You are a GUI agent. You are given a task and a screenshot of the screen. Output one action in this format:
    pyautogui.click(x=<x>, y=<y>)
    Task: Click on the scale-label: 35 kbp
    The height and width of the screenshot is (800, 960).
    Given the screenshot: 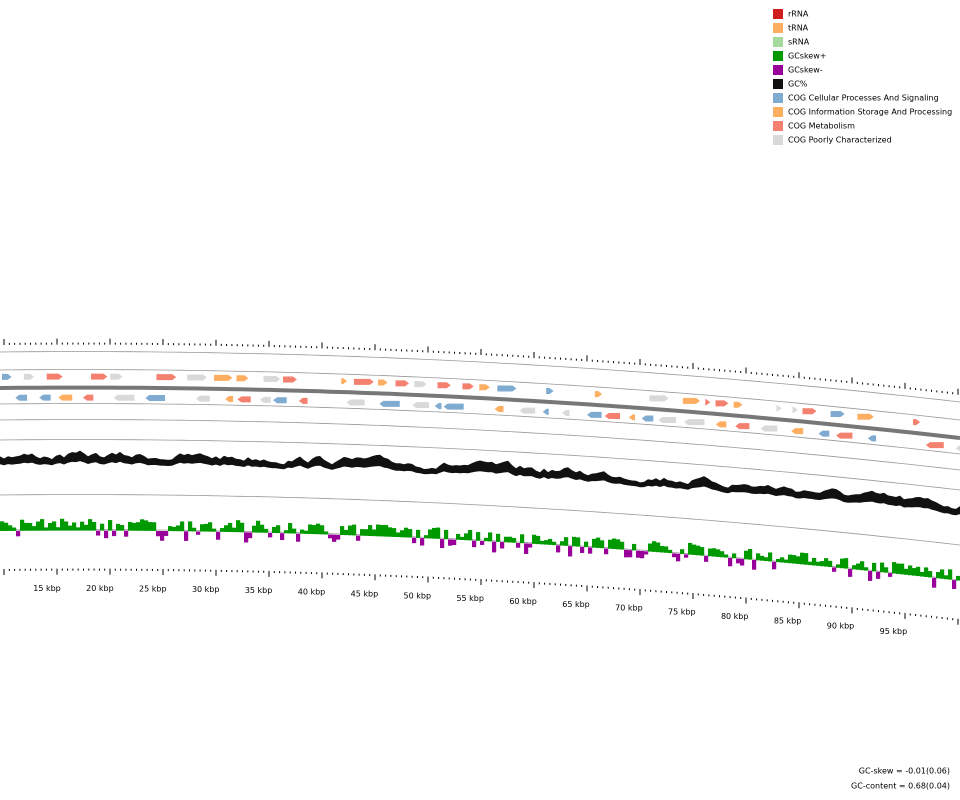 What is the action you would take?
    pyautogui.click(x=259, y=590)
    